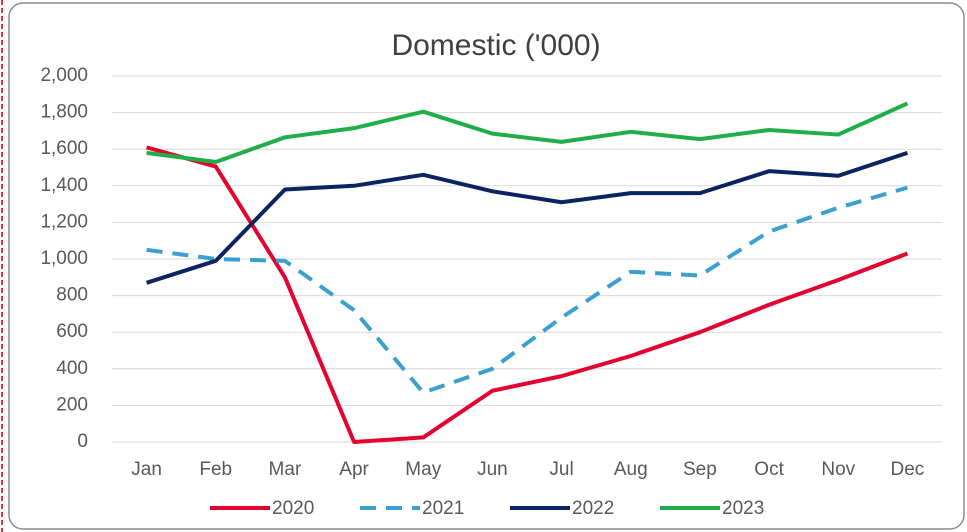  I want to click on chart-title: Domestic ('000), so click(495, 45).